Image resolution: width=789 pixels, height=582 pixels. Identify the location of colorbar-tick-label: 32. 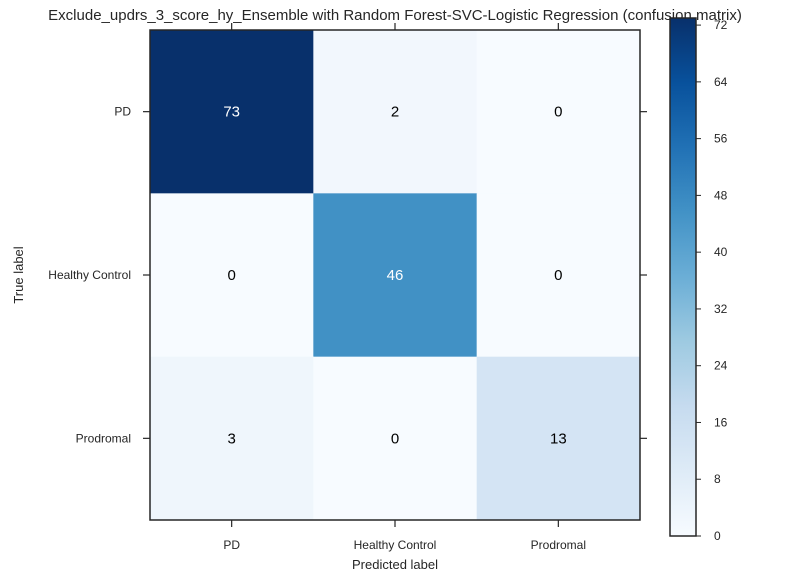
(721, 309).